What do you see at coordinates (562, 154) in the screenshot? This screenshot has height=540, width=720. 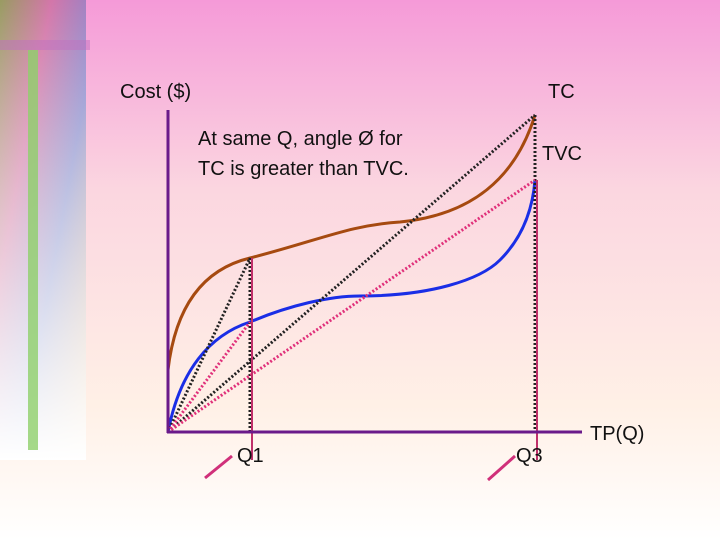 I see `curve-label: TVC` at bounding box center [562, 154].